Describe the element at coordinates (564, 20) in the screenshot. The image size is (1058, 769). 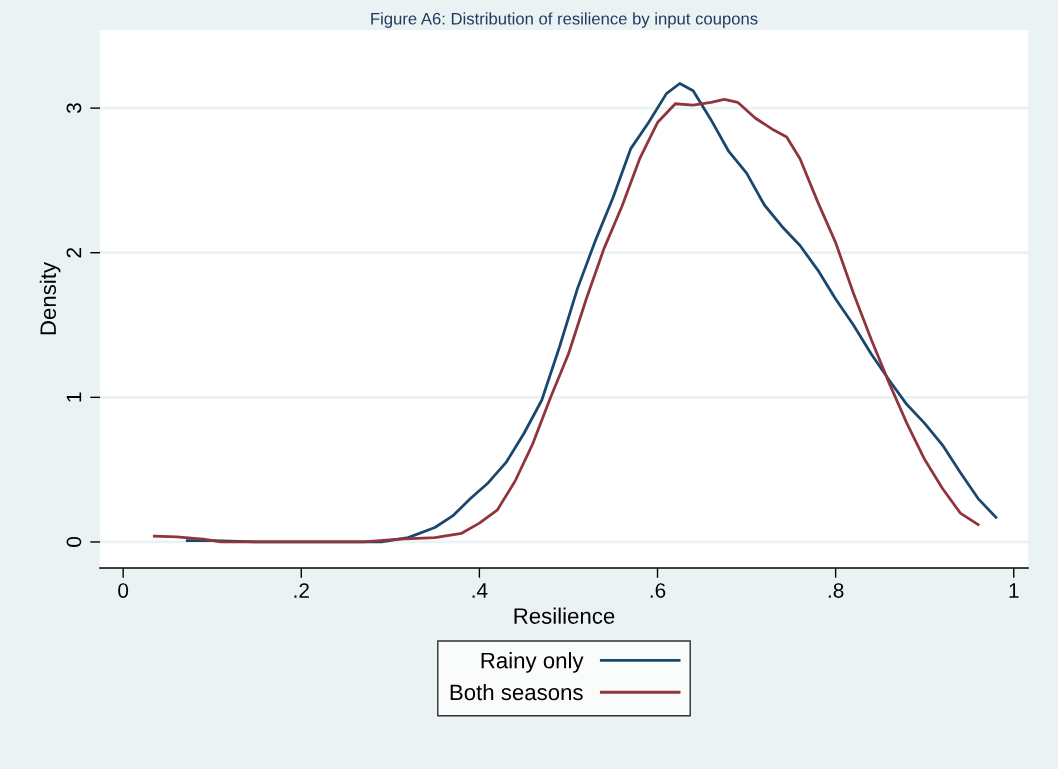
I see `chart-title: Figure A6: Distribution of resilience by input coupons` at that location.